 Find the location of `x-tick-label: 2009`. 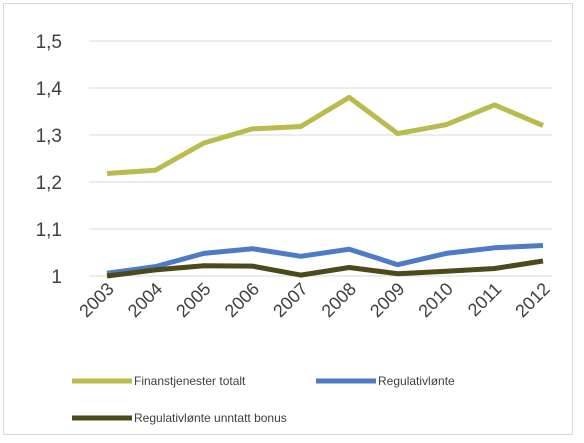

x-tick-label: 2009 is located at coordinates (387, 300).